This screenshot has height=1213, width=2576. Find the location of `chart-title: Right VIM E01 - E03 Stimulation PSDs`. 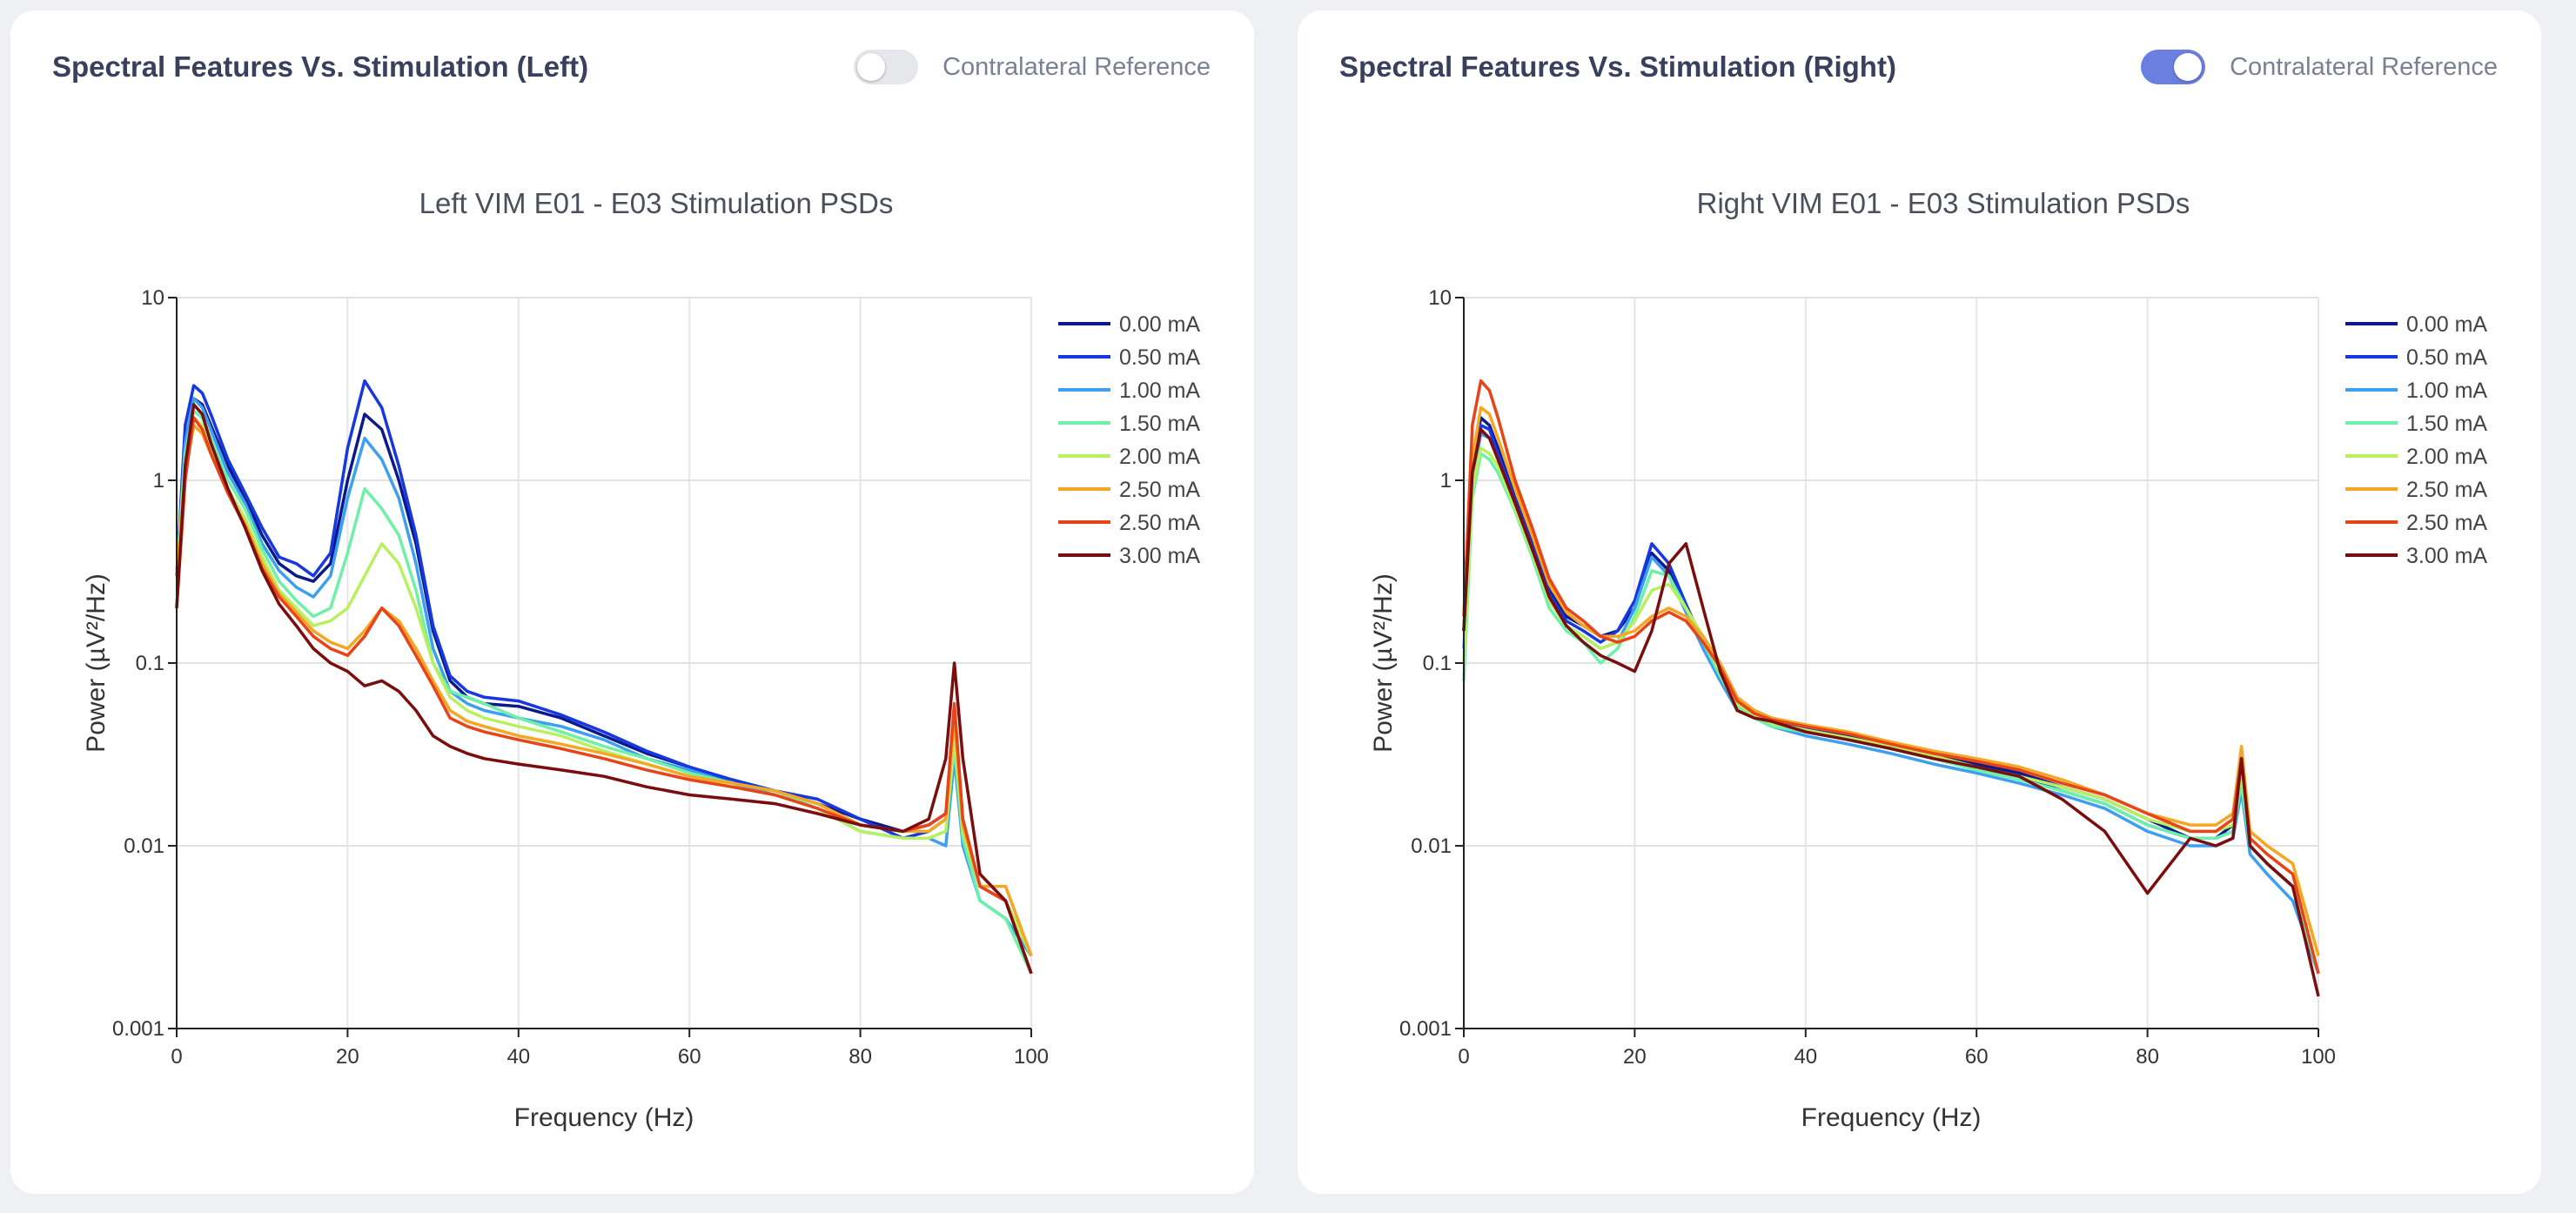

chart-title: Right VIM E01 - E03 Stimulation PSDs is located at coordinates (1943, 203).